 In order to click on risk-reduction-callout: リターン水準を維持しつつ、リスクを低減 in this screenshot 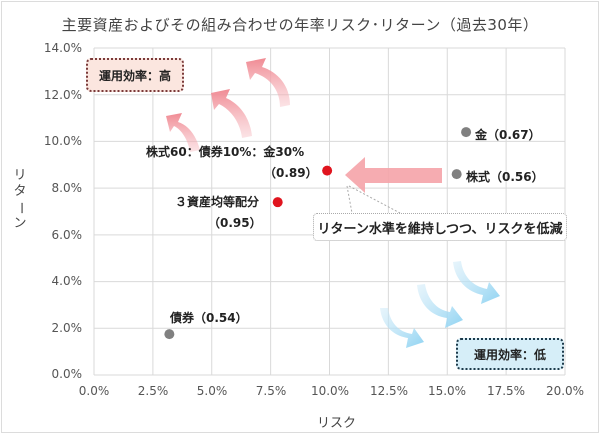, I will do `click(440, 227)`.